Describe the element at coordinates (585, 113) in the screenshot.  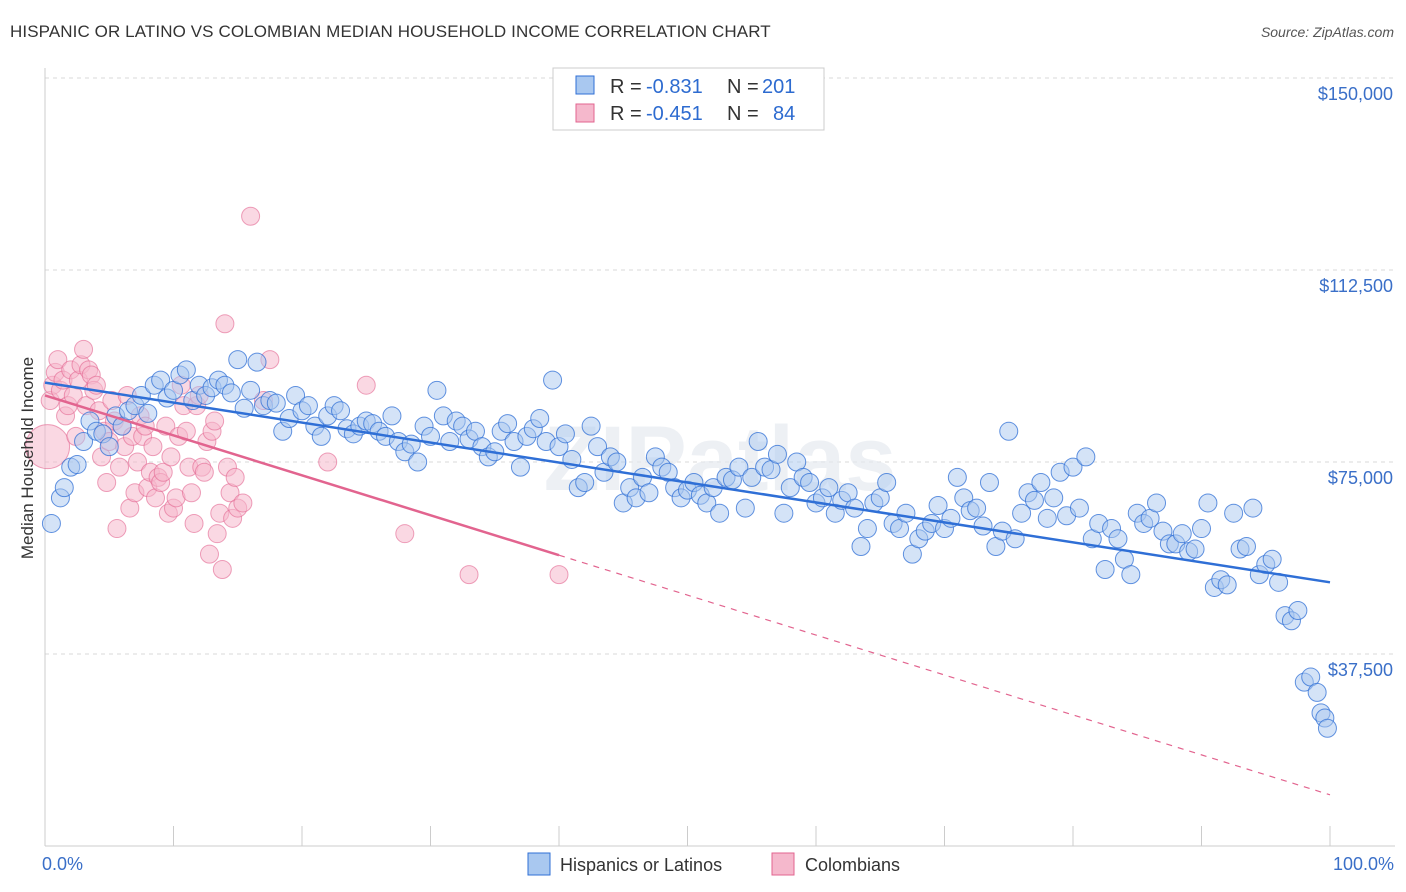
I see `legend-swatch-pink` at that location.